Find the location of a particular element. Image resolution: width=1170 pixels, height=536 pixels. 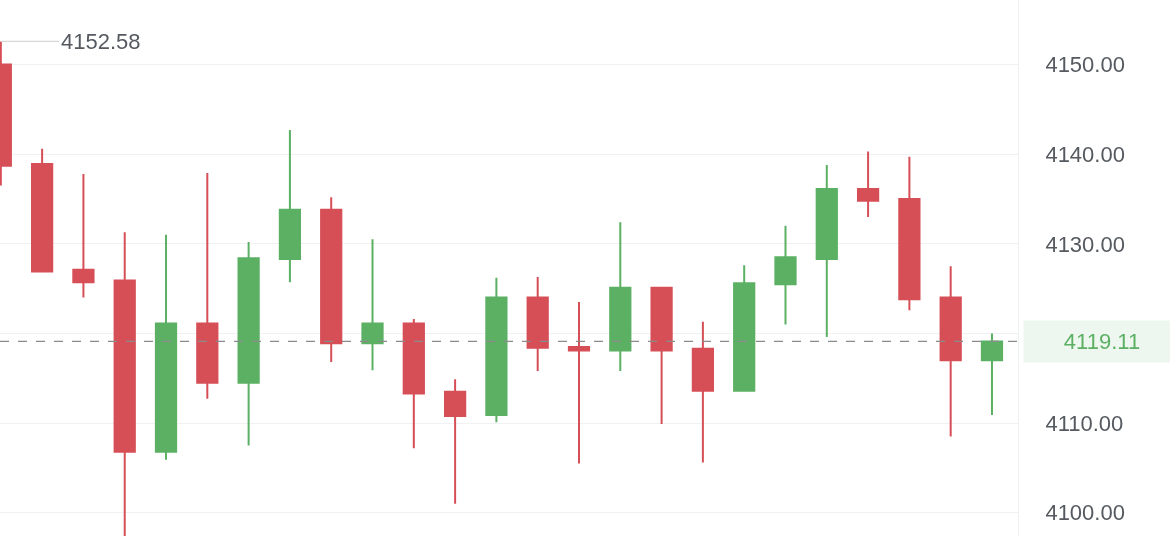

y-tick-label: 4110.00 is located at coordinates (1084, 423).